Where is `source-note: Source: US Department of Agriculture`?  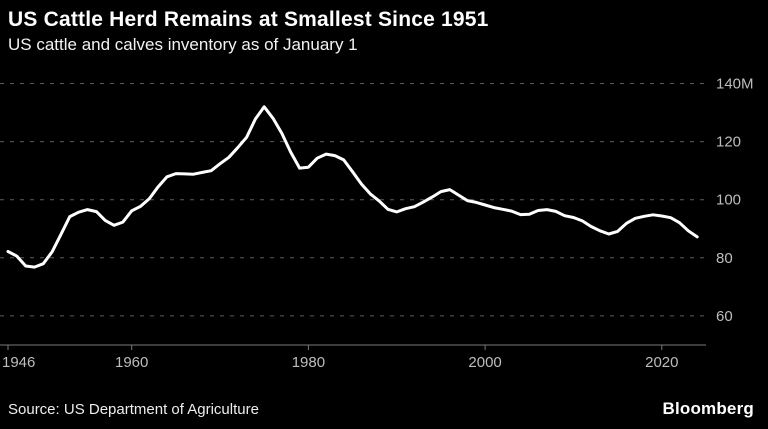
source-note: Source: US Department of Agriculture is located at coordinates (133, 409).